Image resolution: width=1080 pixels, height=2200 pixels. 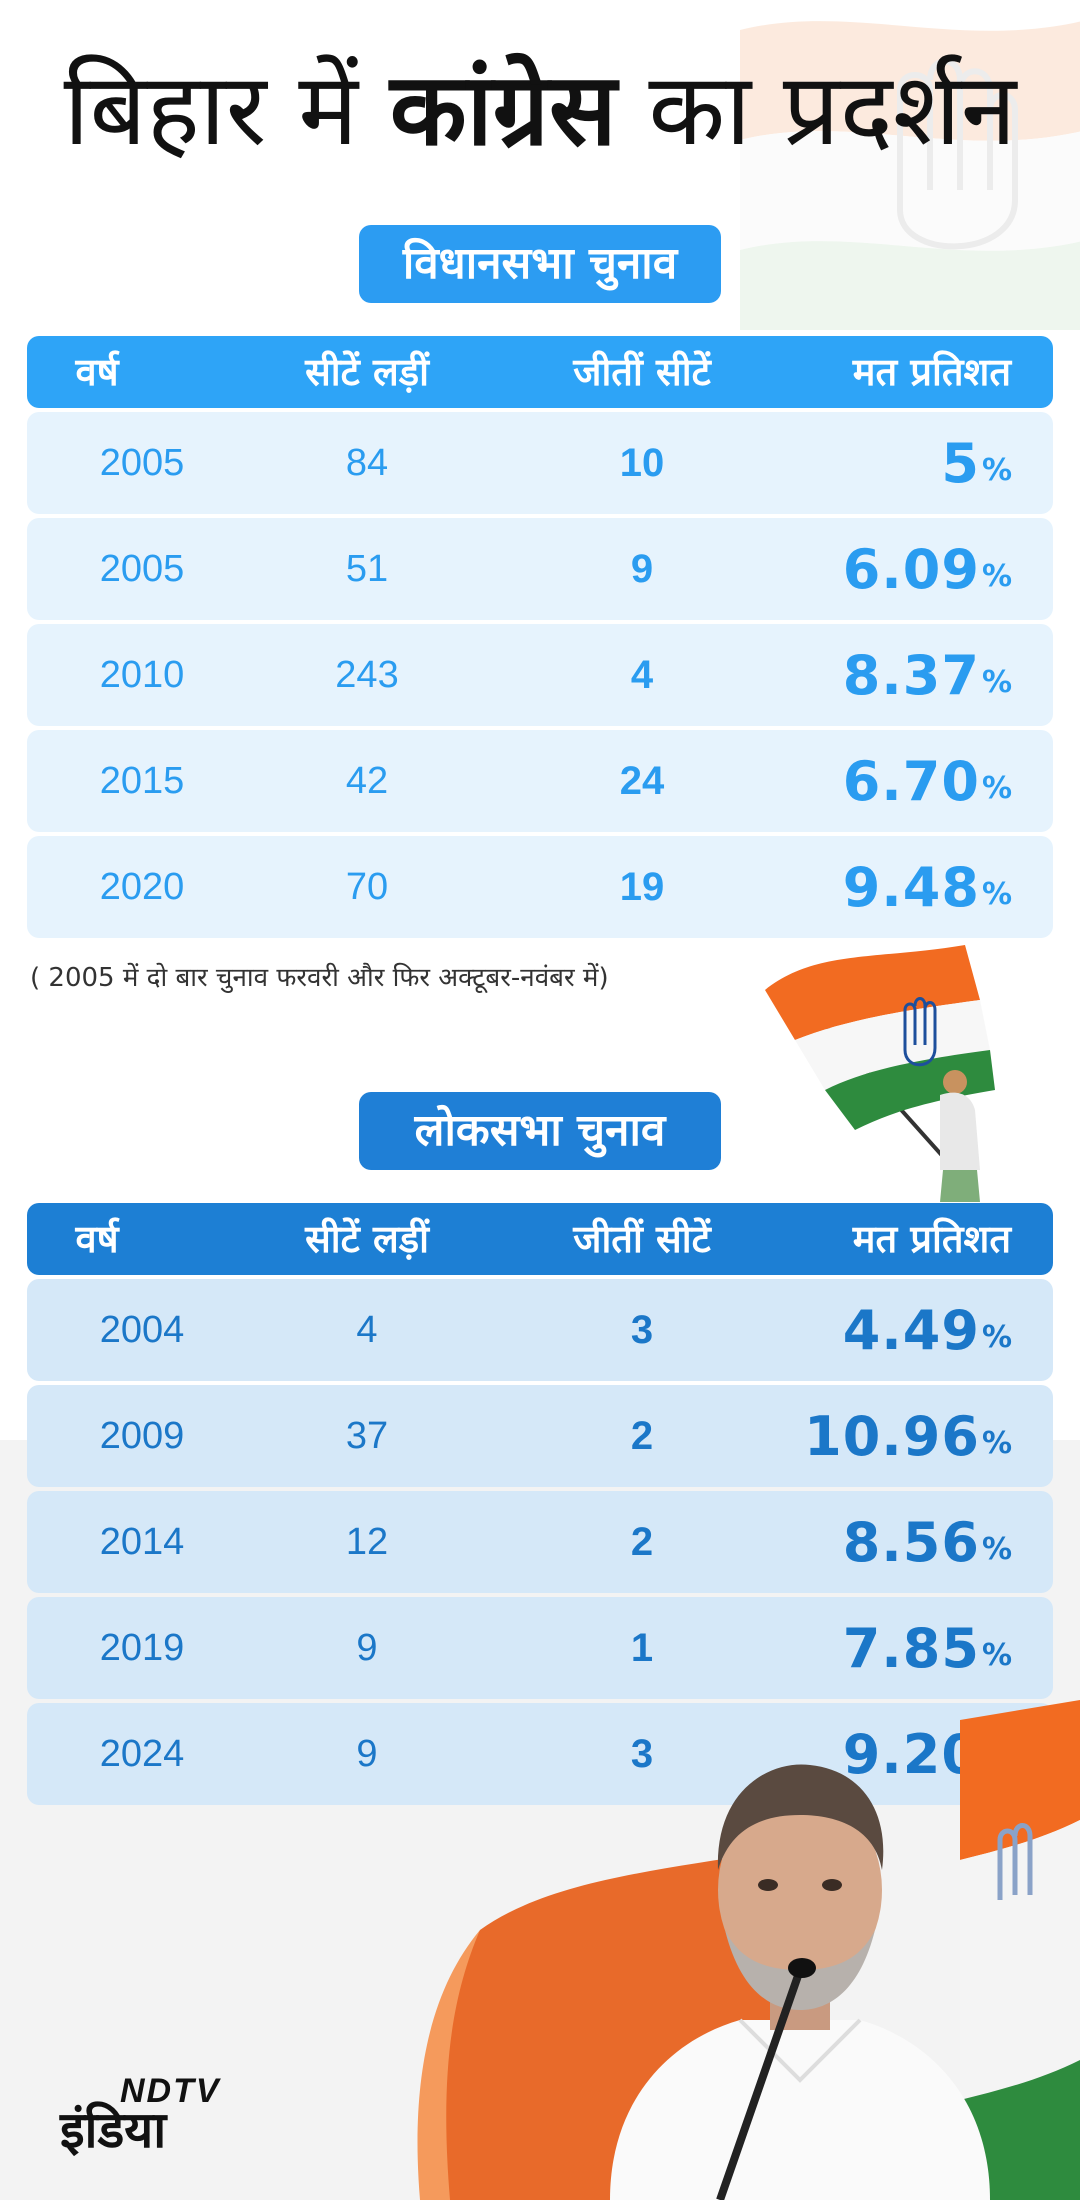 What do you see at coordinates (911, 569) in the screenshot?
I see `vote-value: 6.09` at bounding box center [911, 569].